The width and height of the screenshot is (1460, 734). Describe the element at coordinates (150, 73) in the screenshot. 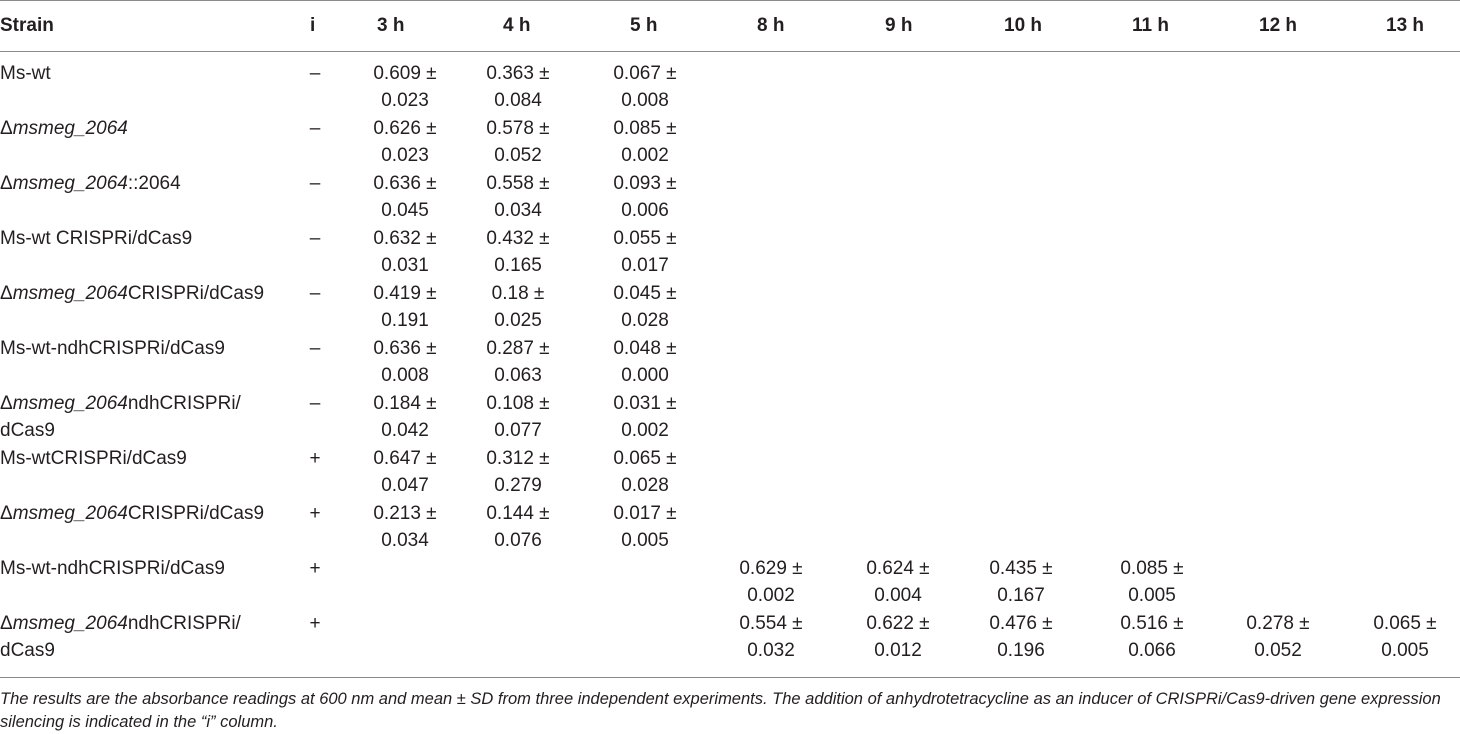

I see `strain-name: Ms-wt` at that location.